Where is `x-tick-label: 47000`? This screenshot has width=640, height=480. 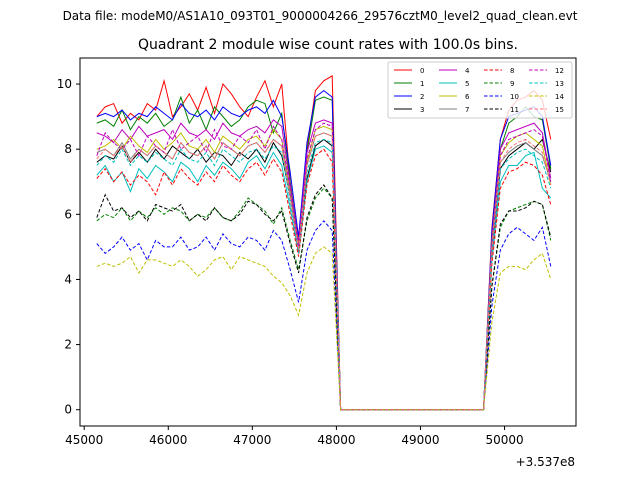 x-tick-label: 47000 is located at coordinates (252, 440).